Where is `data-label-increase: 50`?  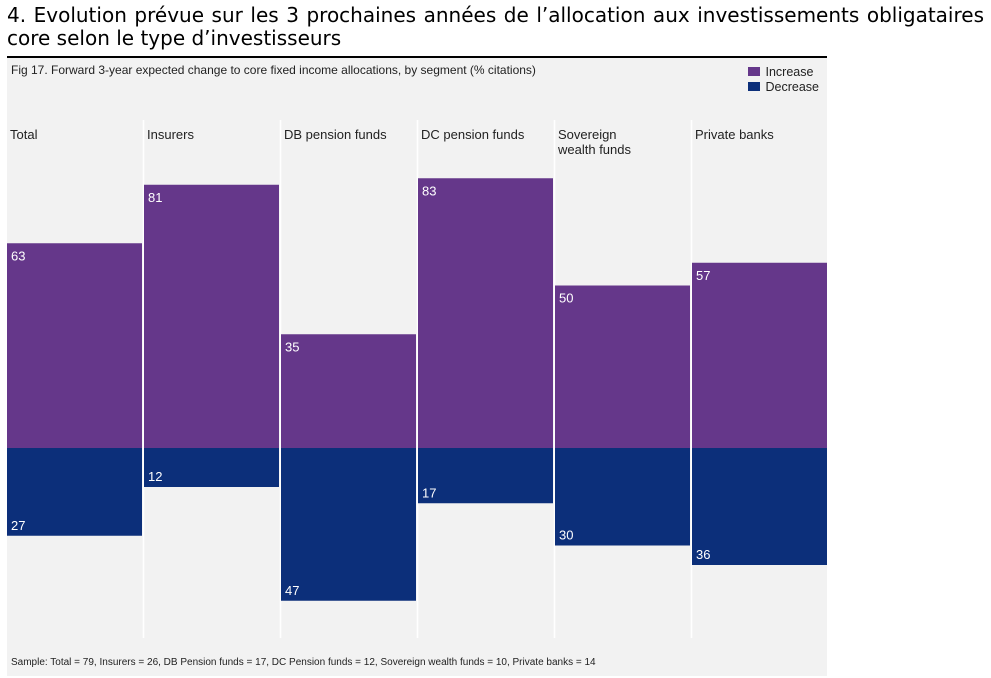
data-label-increase: 50 is located at coordinates (566, 298).